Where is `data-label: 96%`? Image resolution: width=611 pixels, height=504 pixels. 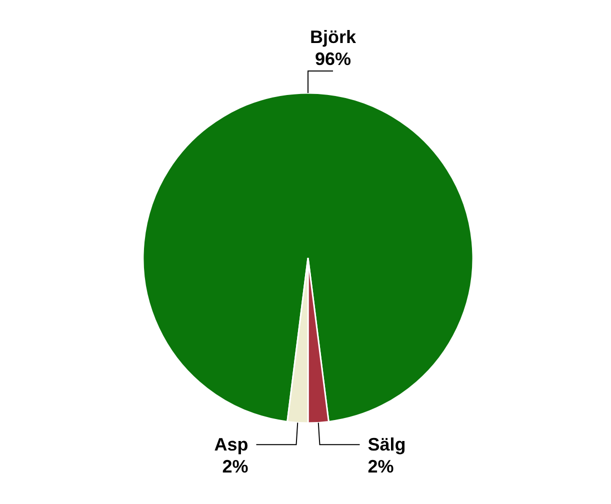 data-label: 96% is located at coordinates (333, 59).